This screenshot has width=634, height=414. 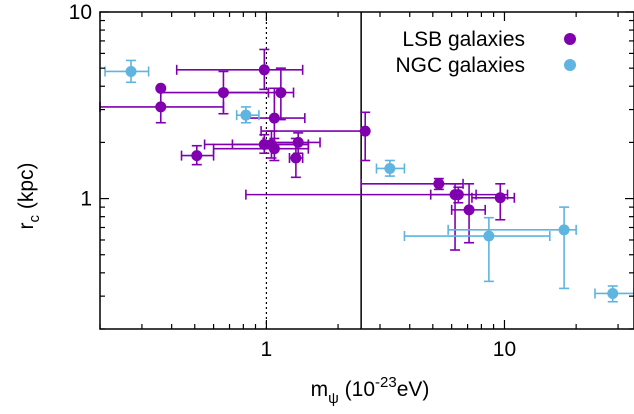 I want to click on x-axis-label: mψ (10-23eV), so click(x=370, y=390).